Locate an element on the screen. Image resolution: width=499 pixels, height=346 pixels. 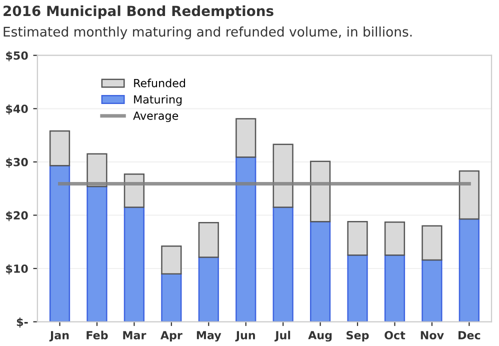
legend-label: Average is located at coordinates (155, 117).